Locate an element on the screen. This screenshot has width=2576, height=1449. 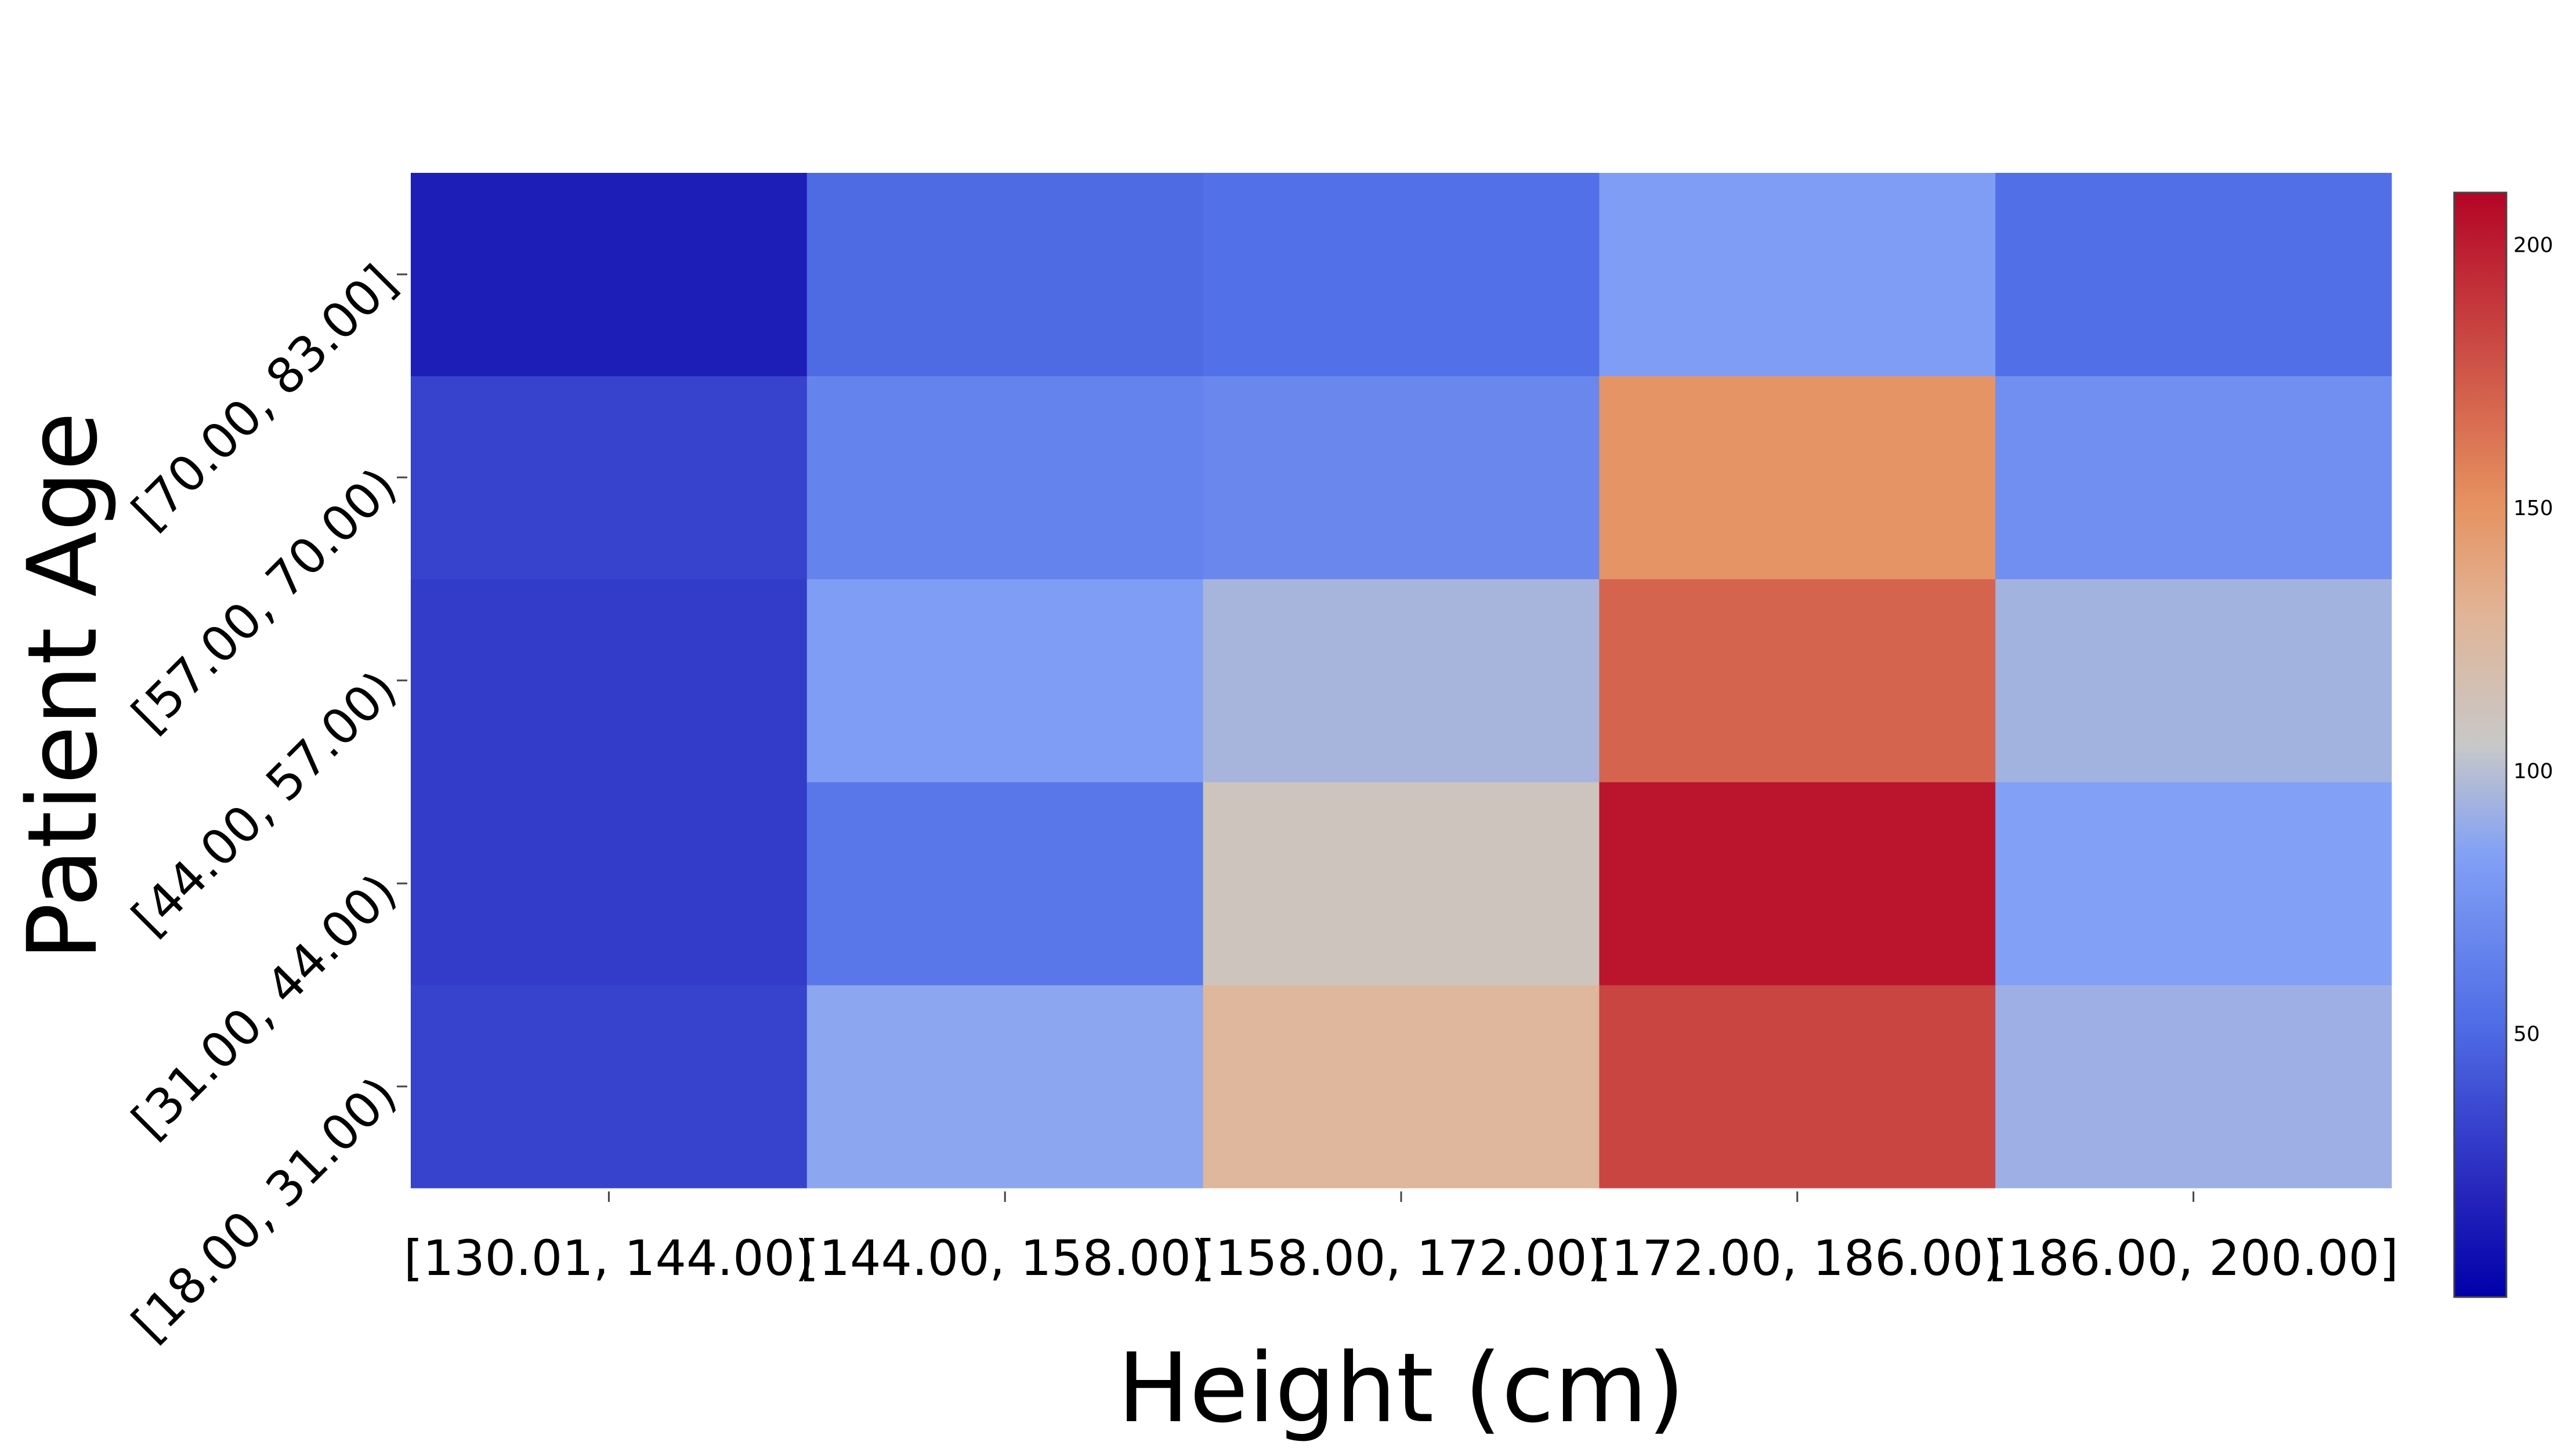
colorbar-tick-label: 100 is located at coordinates (2533, 771).